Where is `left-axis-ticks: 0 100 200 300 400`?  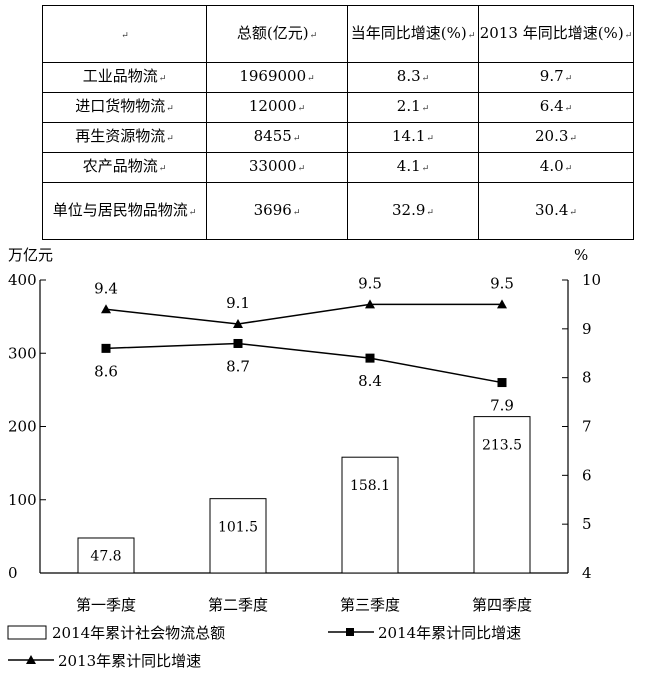
left-axis-ticks: 0 100 200 300 400 is located at coordinates (27, 426).